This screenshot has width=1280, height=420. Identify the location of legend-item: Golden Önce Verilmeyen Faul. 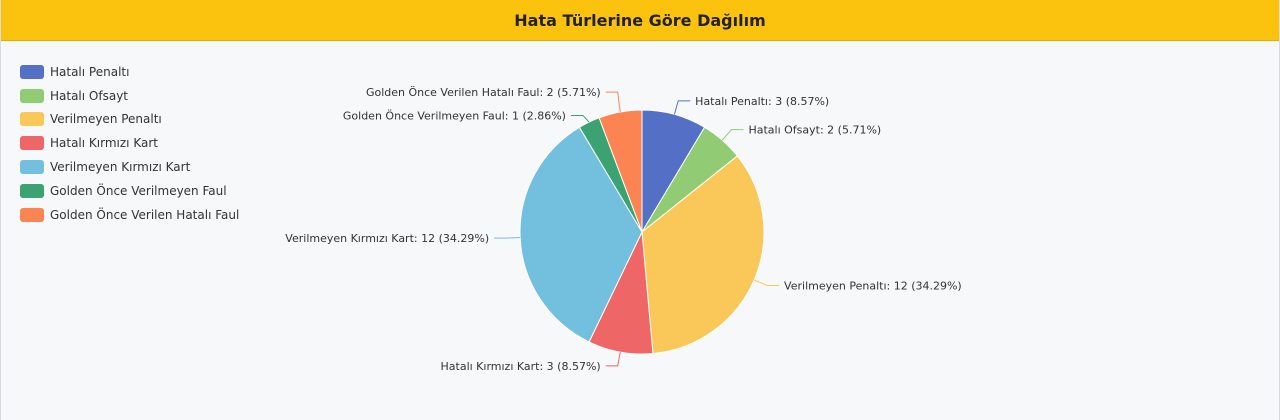
(129, 191).